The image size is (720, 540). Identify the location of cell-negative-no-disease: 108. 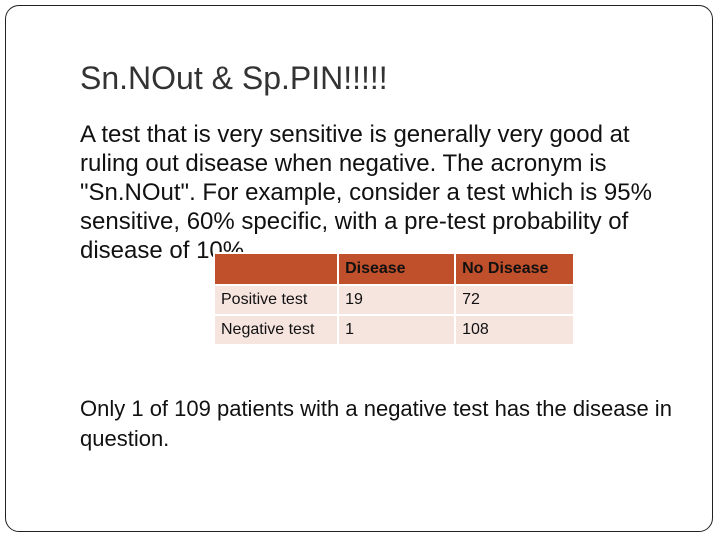
(514, 330).